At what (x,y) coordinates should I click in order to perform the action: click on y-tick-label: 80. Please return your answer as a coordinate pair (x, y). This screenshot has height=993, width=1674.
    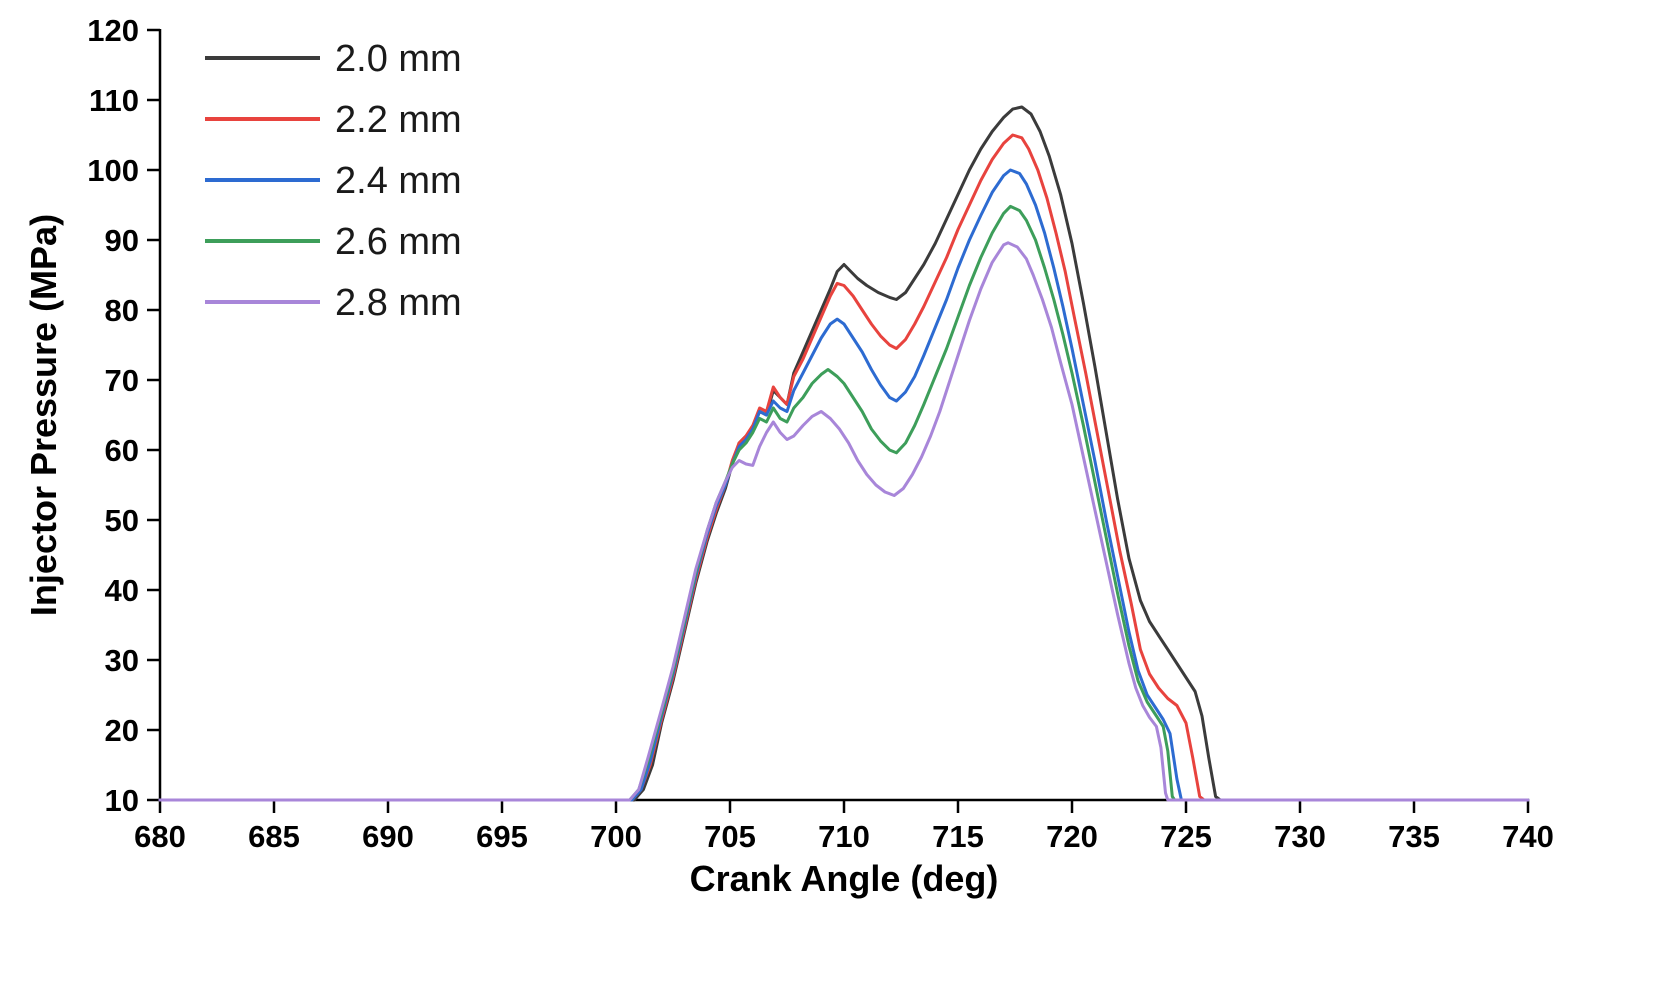
    Looking at the image, I should click on (122, 310).